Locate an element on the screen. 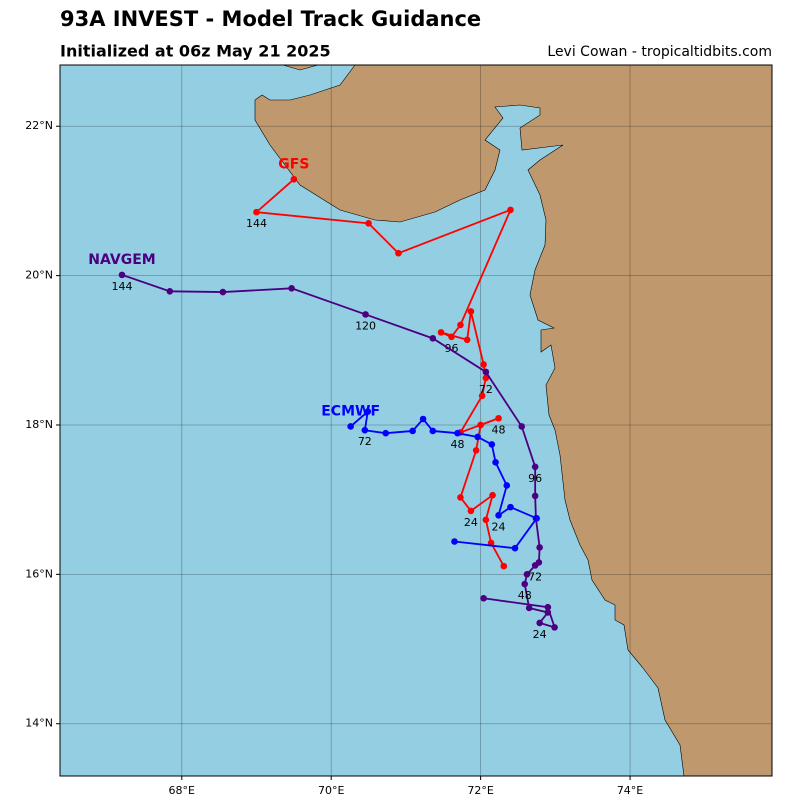  x-tick-label: 74°E is located at coordinates (630, 790).